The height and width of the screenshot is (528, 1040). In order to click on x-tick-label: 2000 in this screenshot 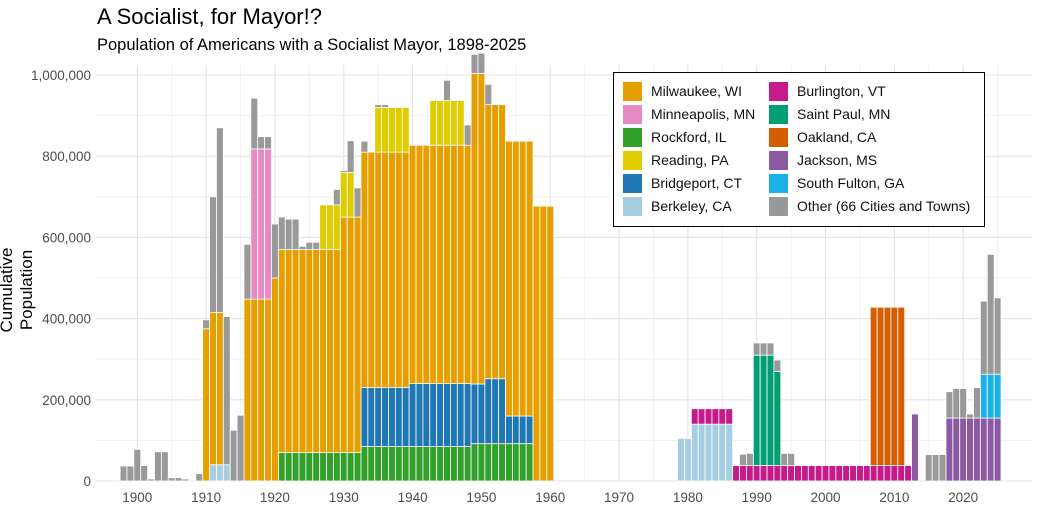, I will do `click(826, 497)`.